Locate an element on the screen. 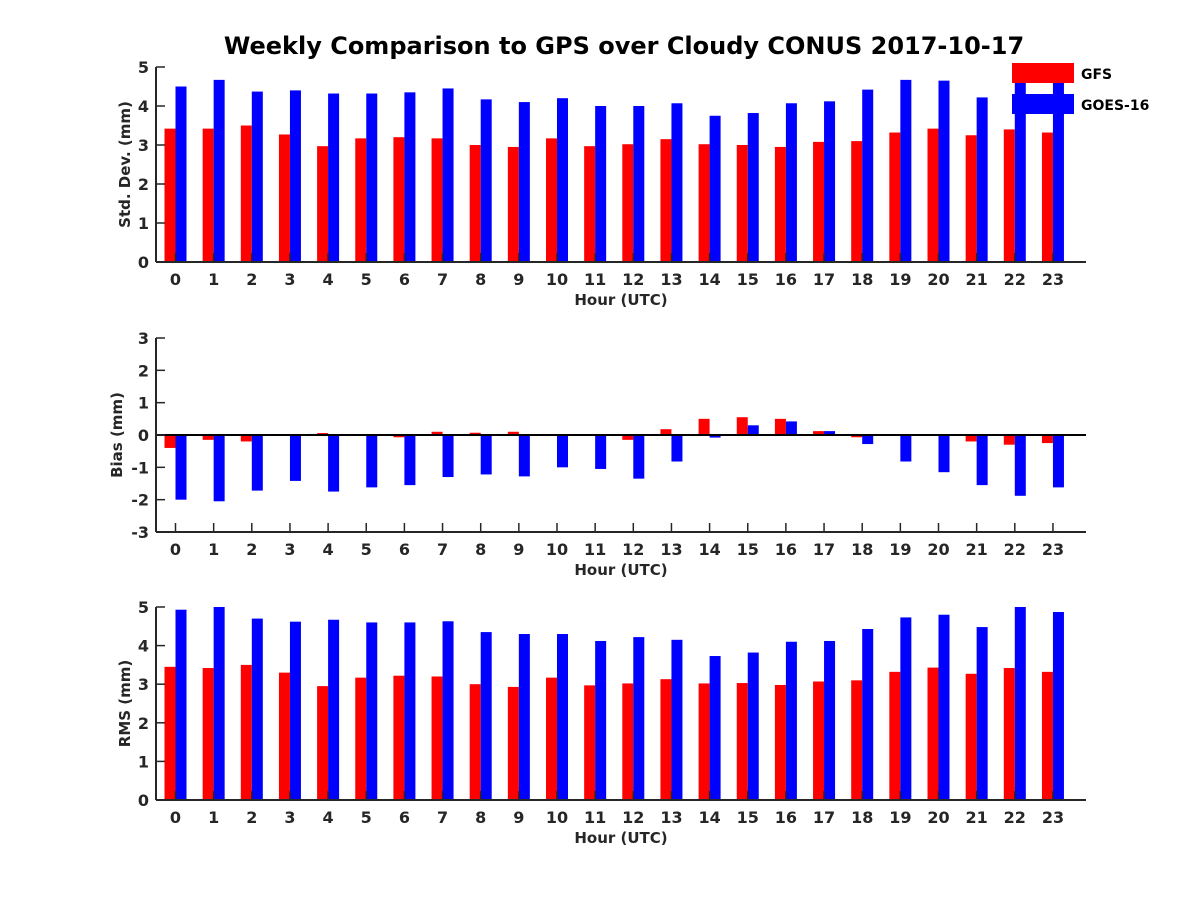  x-tick-label: 4 is located at coordinates (328, 279).